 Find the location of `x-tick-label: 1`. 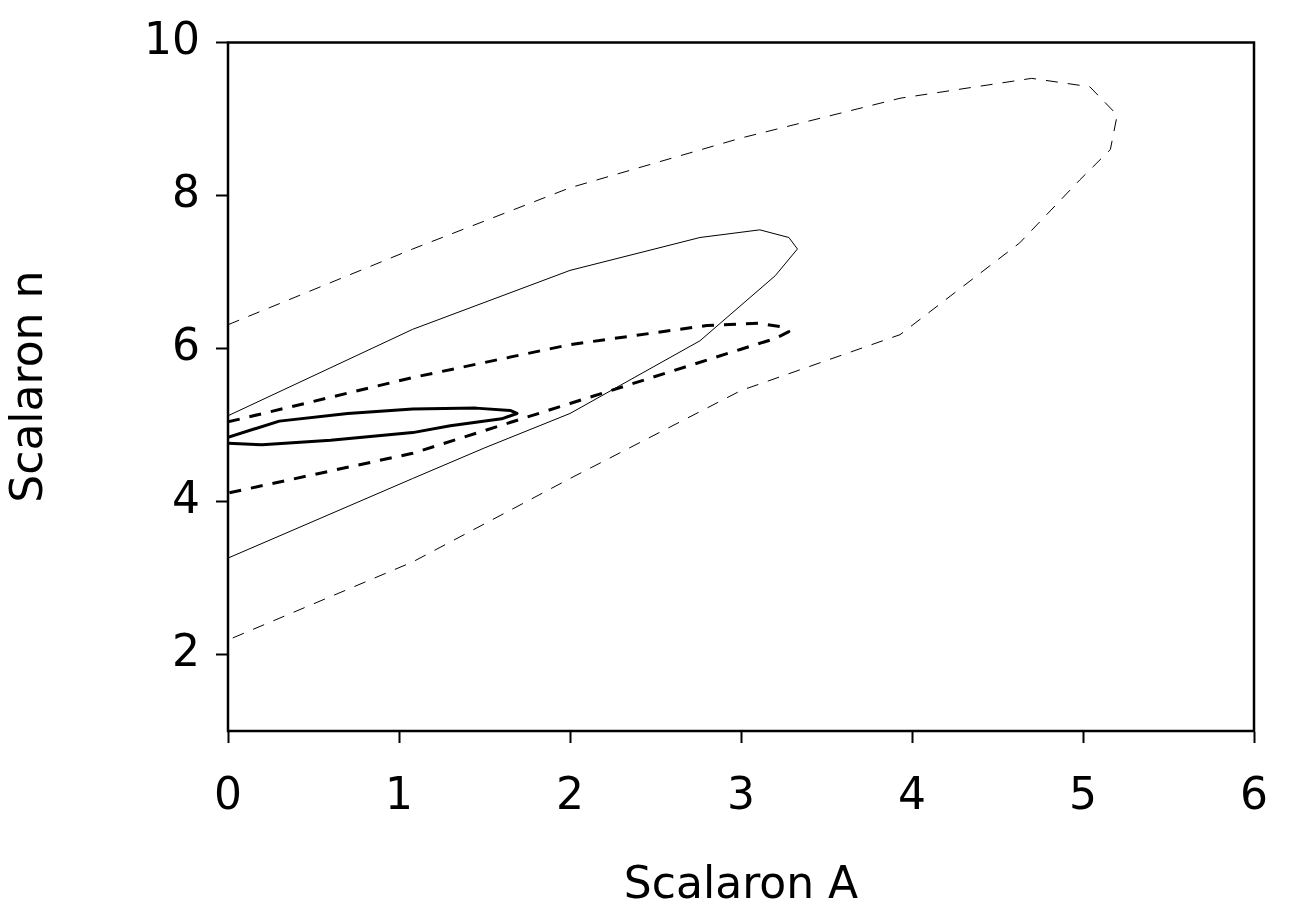

x-tick-label: 1 is located at coordinates (399, 793).